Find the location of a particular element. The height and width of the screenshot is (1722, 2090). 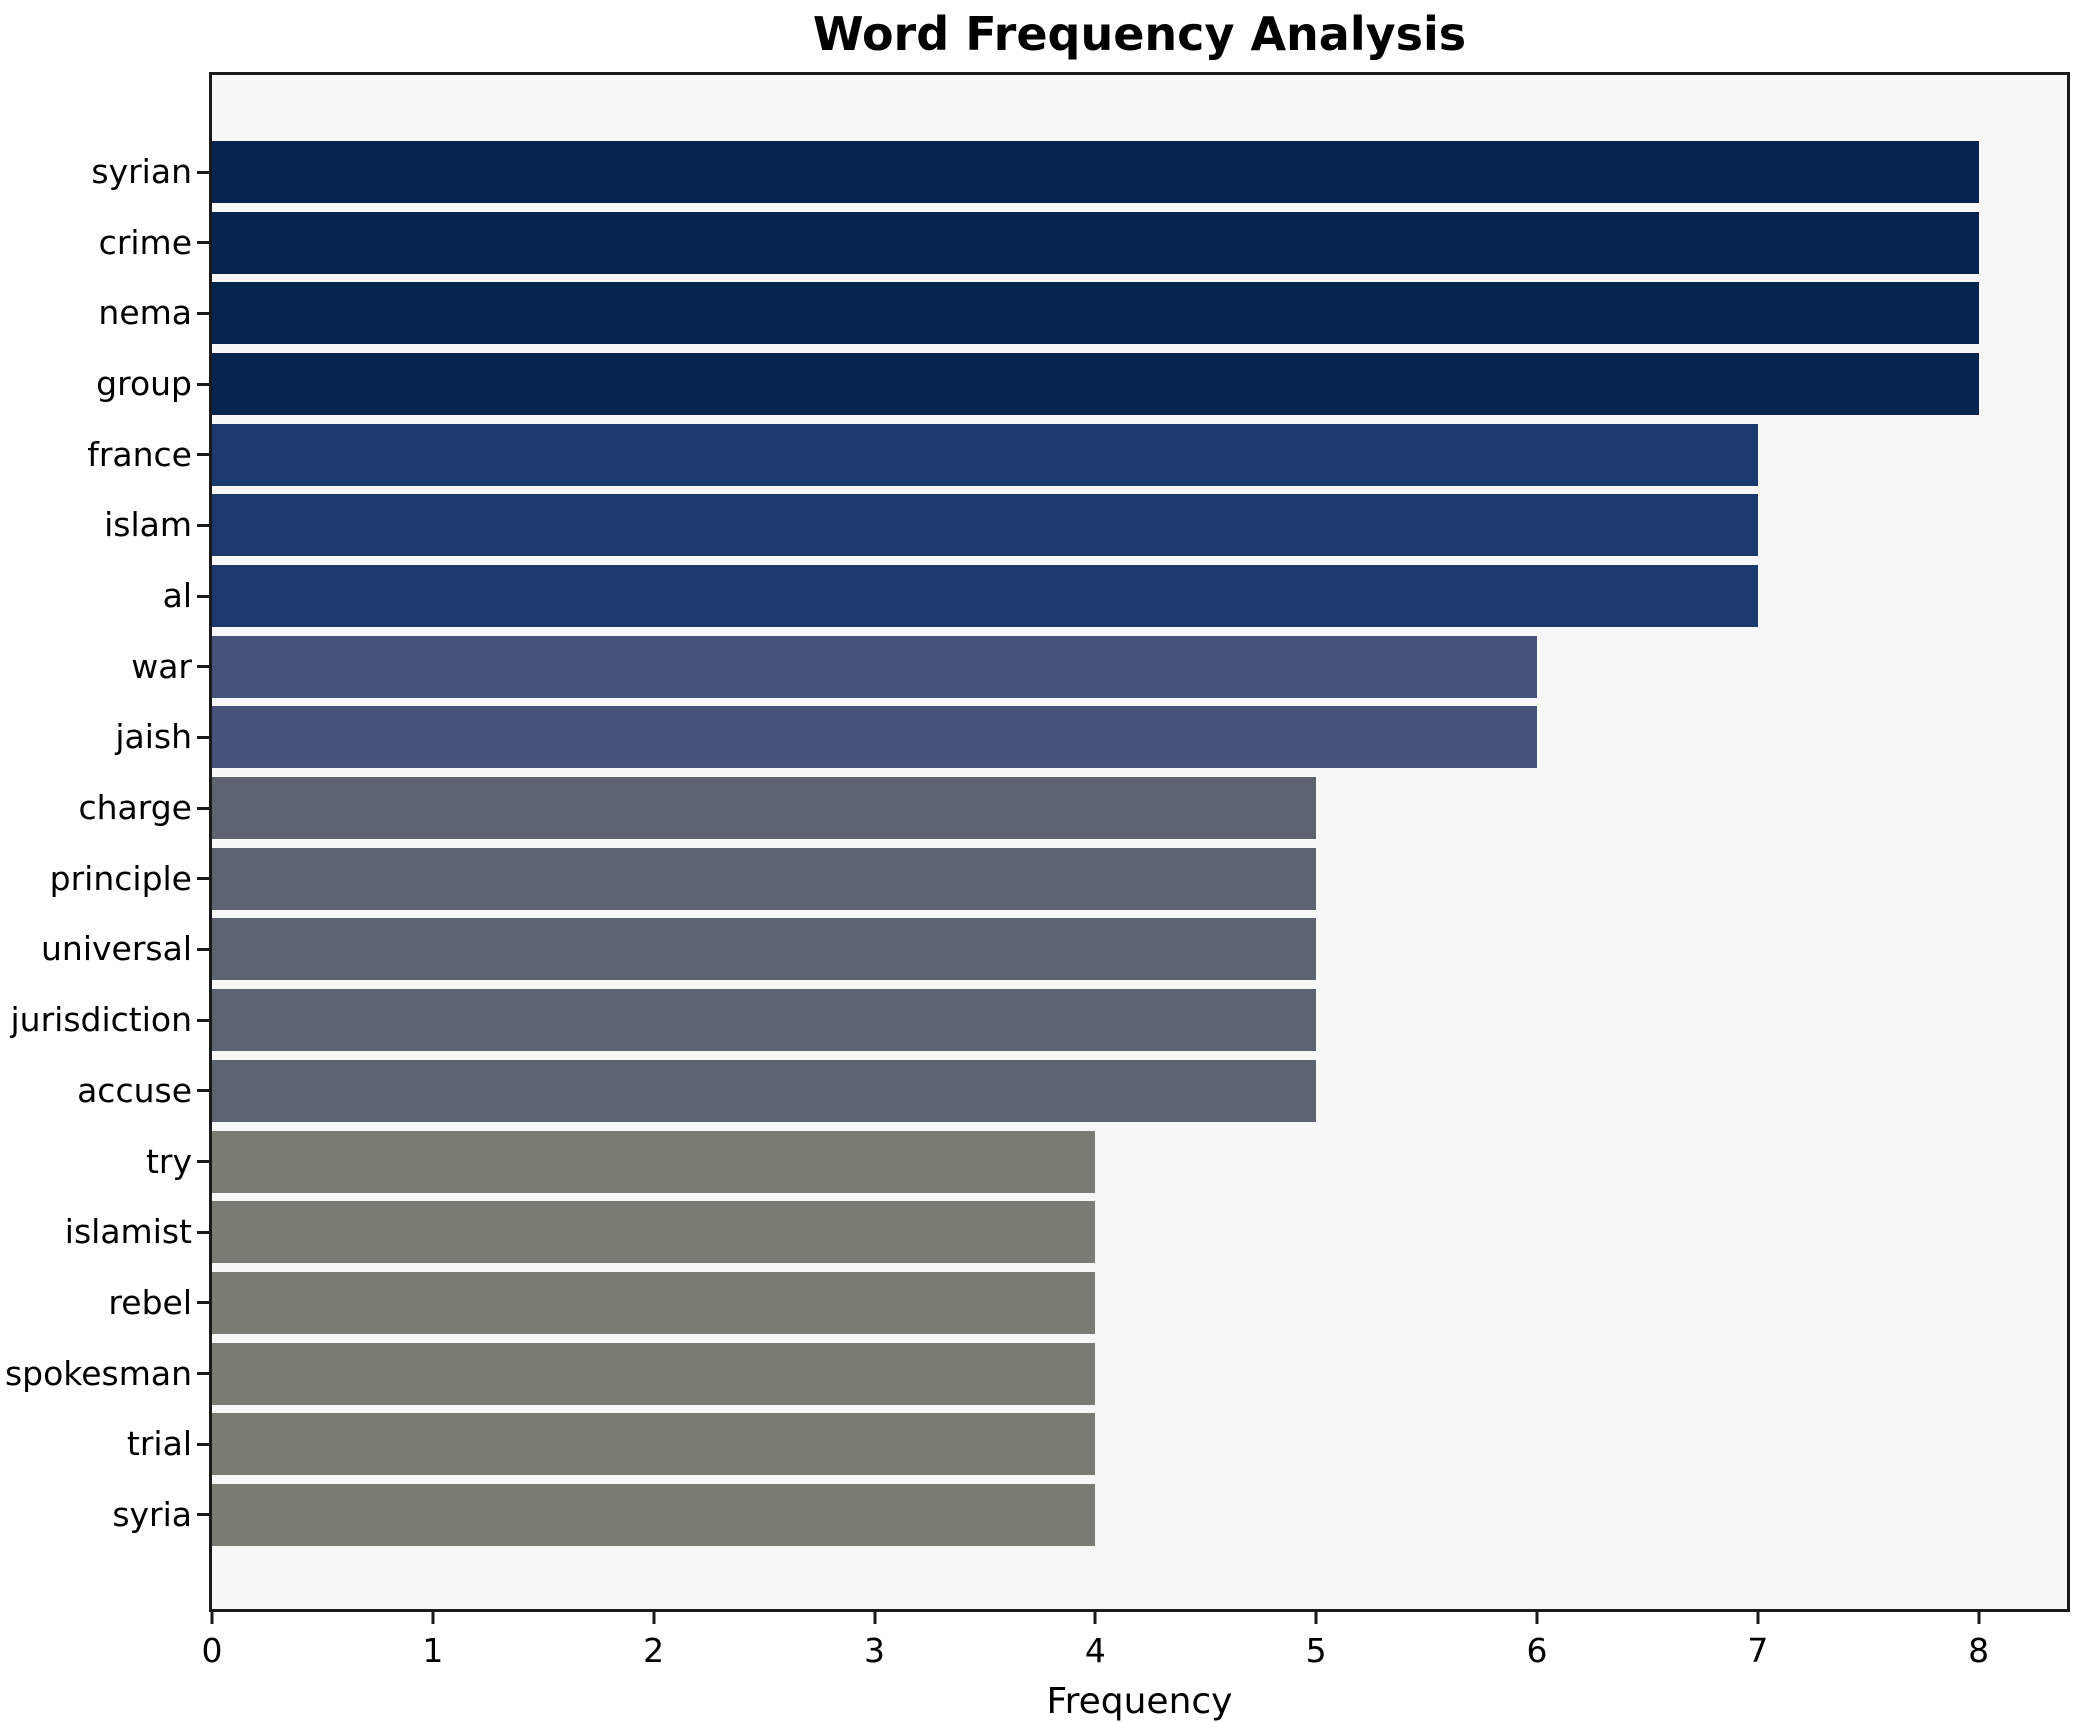

bar-accuse is located at coordinates (764, 1090).